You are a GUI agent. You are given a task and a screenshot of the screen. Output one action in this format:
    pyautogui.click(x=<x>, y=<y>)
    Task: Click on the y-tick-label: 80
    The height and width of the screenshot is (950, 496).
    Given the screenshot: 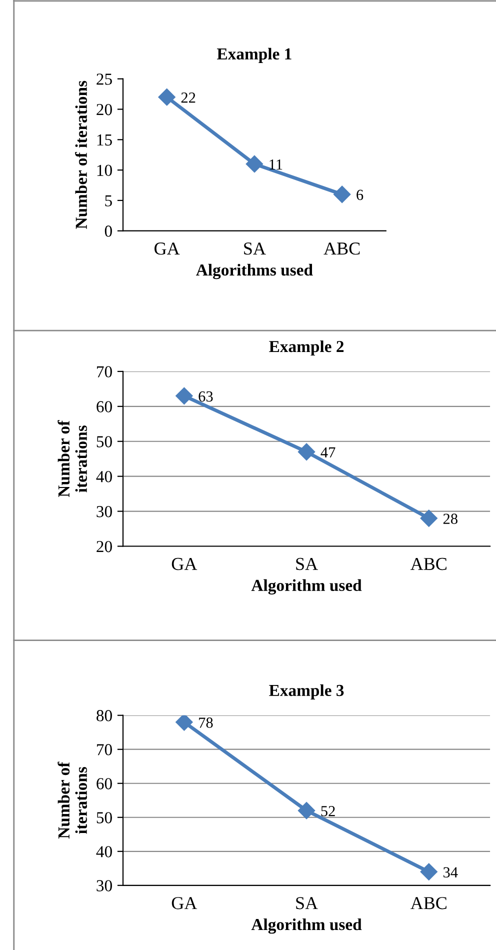 What is the action you would take?
    pyautogui.click(x=104, y=716)
    